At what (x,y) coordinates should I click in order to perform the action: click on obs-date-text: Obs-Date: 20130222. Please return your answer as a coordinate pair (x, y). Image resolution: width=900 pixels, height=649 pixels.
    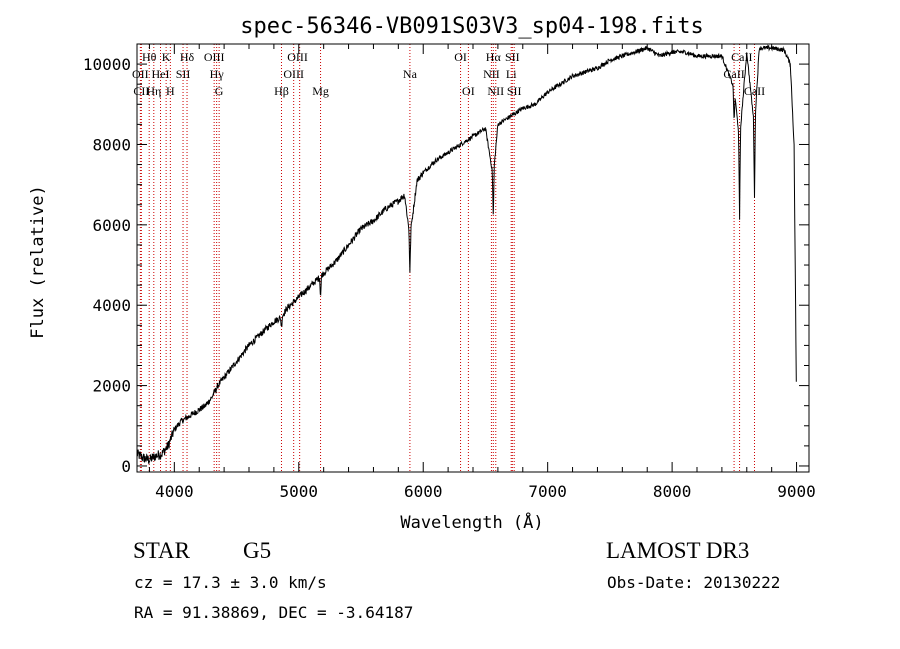
    Looking at the image, I should click on (694, 582).